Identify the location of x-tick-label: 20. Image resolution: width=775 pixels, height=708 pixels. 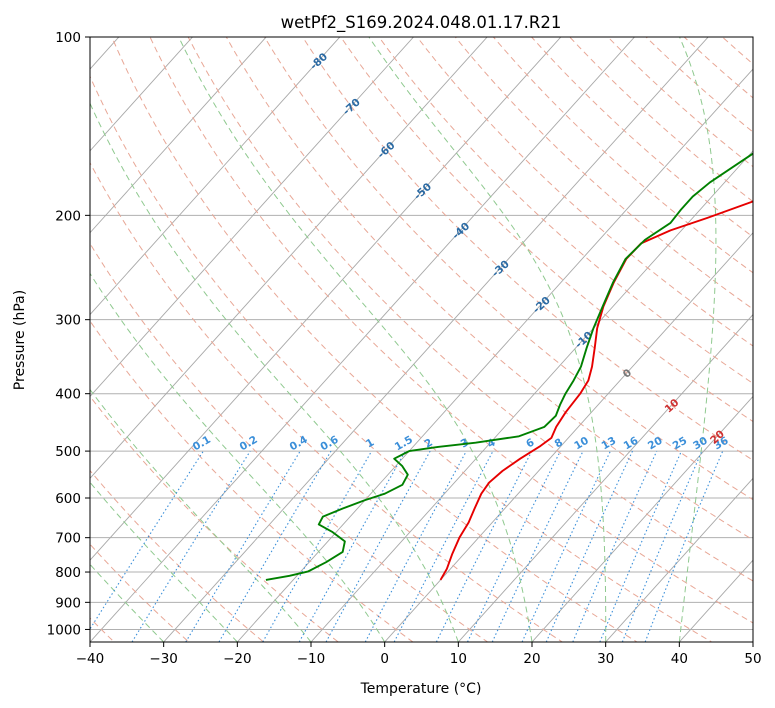
(531, 659).